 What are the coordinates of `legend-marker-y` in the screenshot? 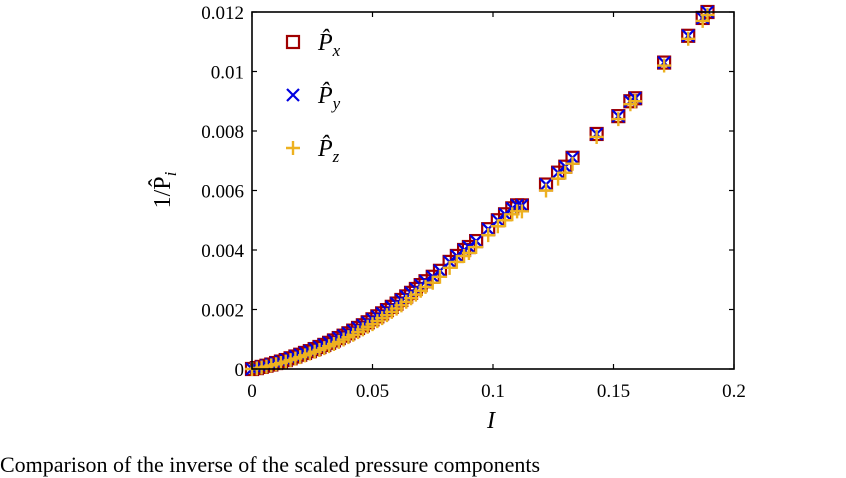 It's located at (293, 95).